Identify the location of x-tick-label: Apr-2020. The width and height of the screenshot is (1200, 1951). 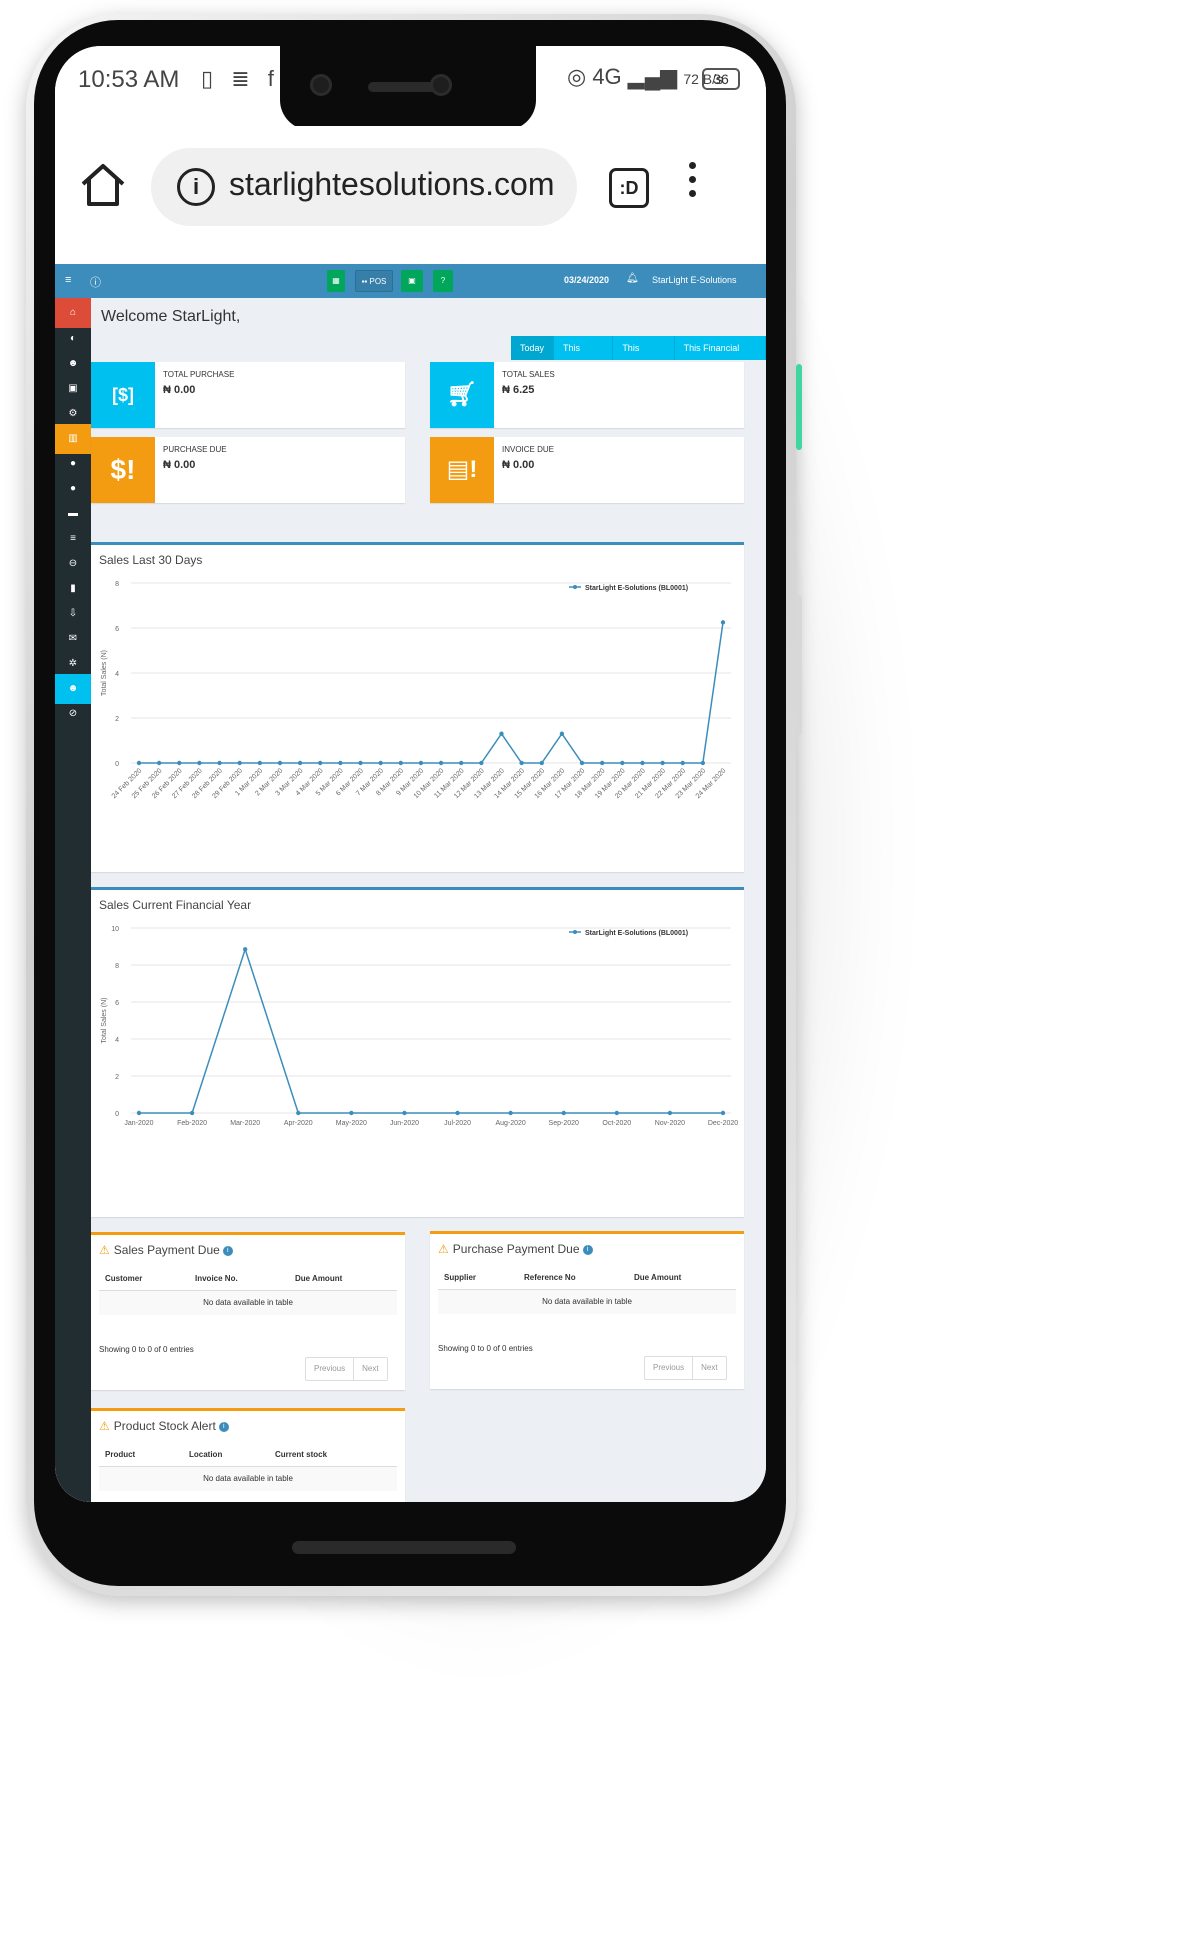
(298, 1123).